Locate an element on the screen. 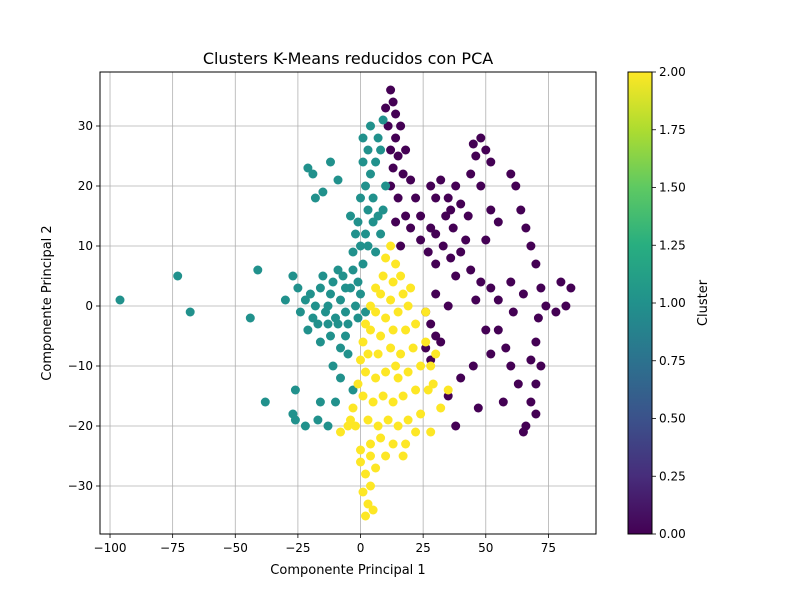 This screenshot has height=600, width=800. y-axis-label: Componente Principal 2 is located at coordinates (47, 302).